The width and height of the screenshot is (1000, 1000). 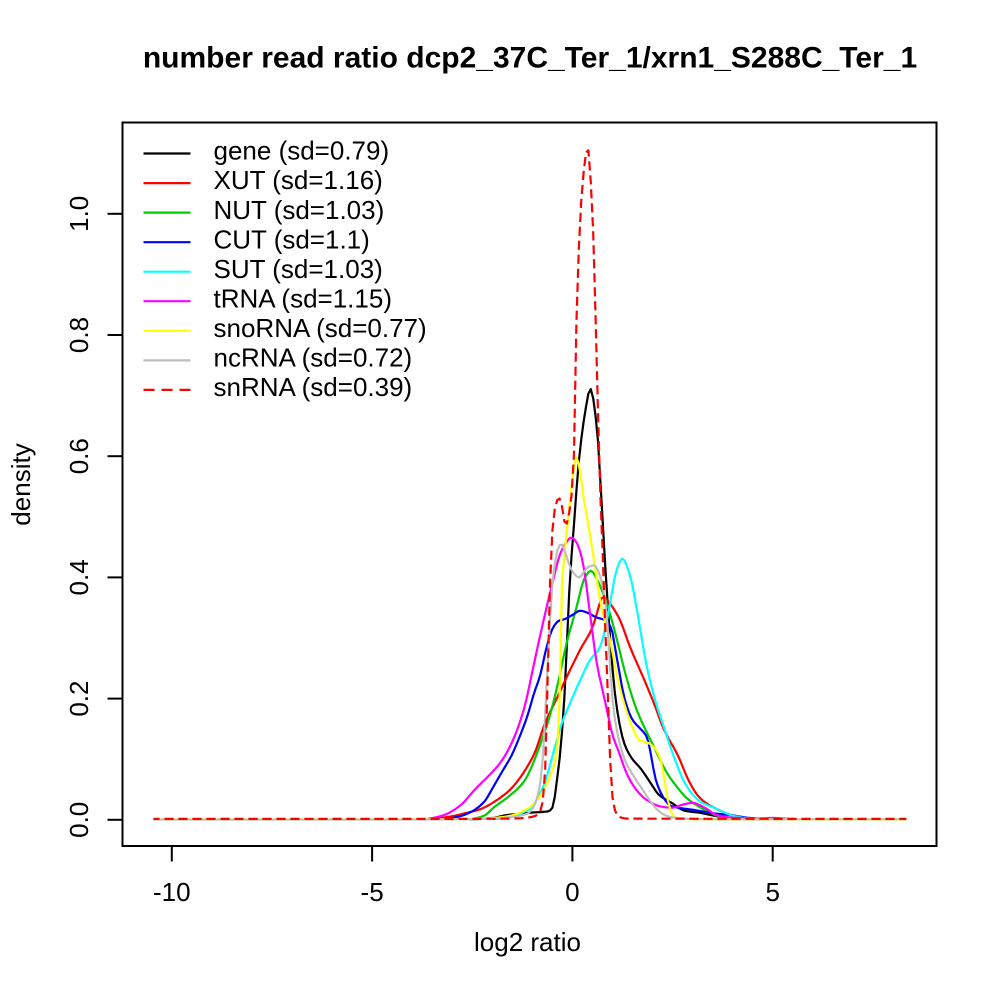 What do you see at coordinates (79, 335) in the screenshot?
I see `svg-text: 0.8` at bounding box center [79, 335].